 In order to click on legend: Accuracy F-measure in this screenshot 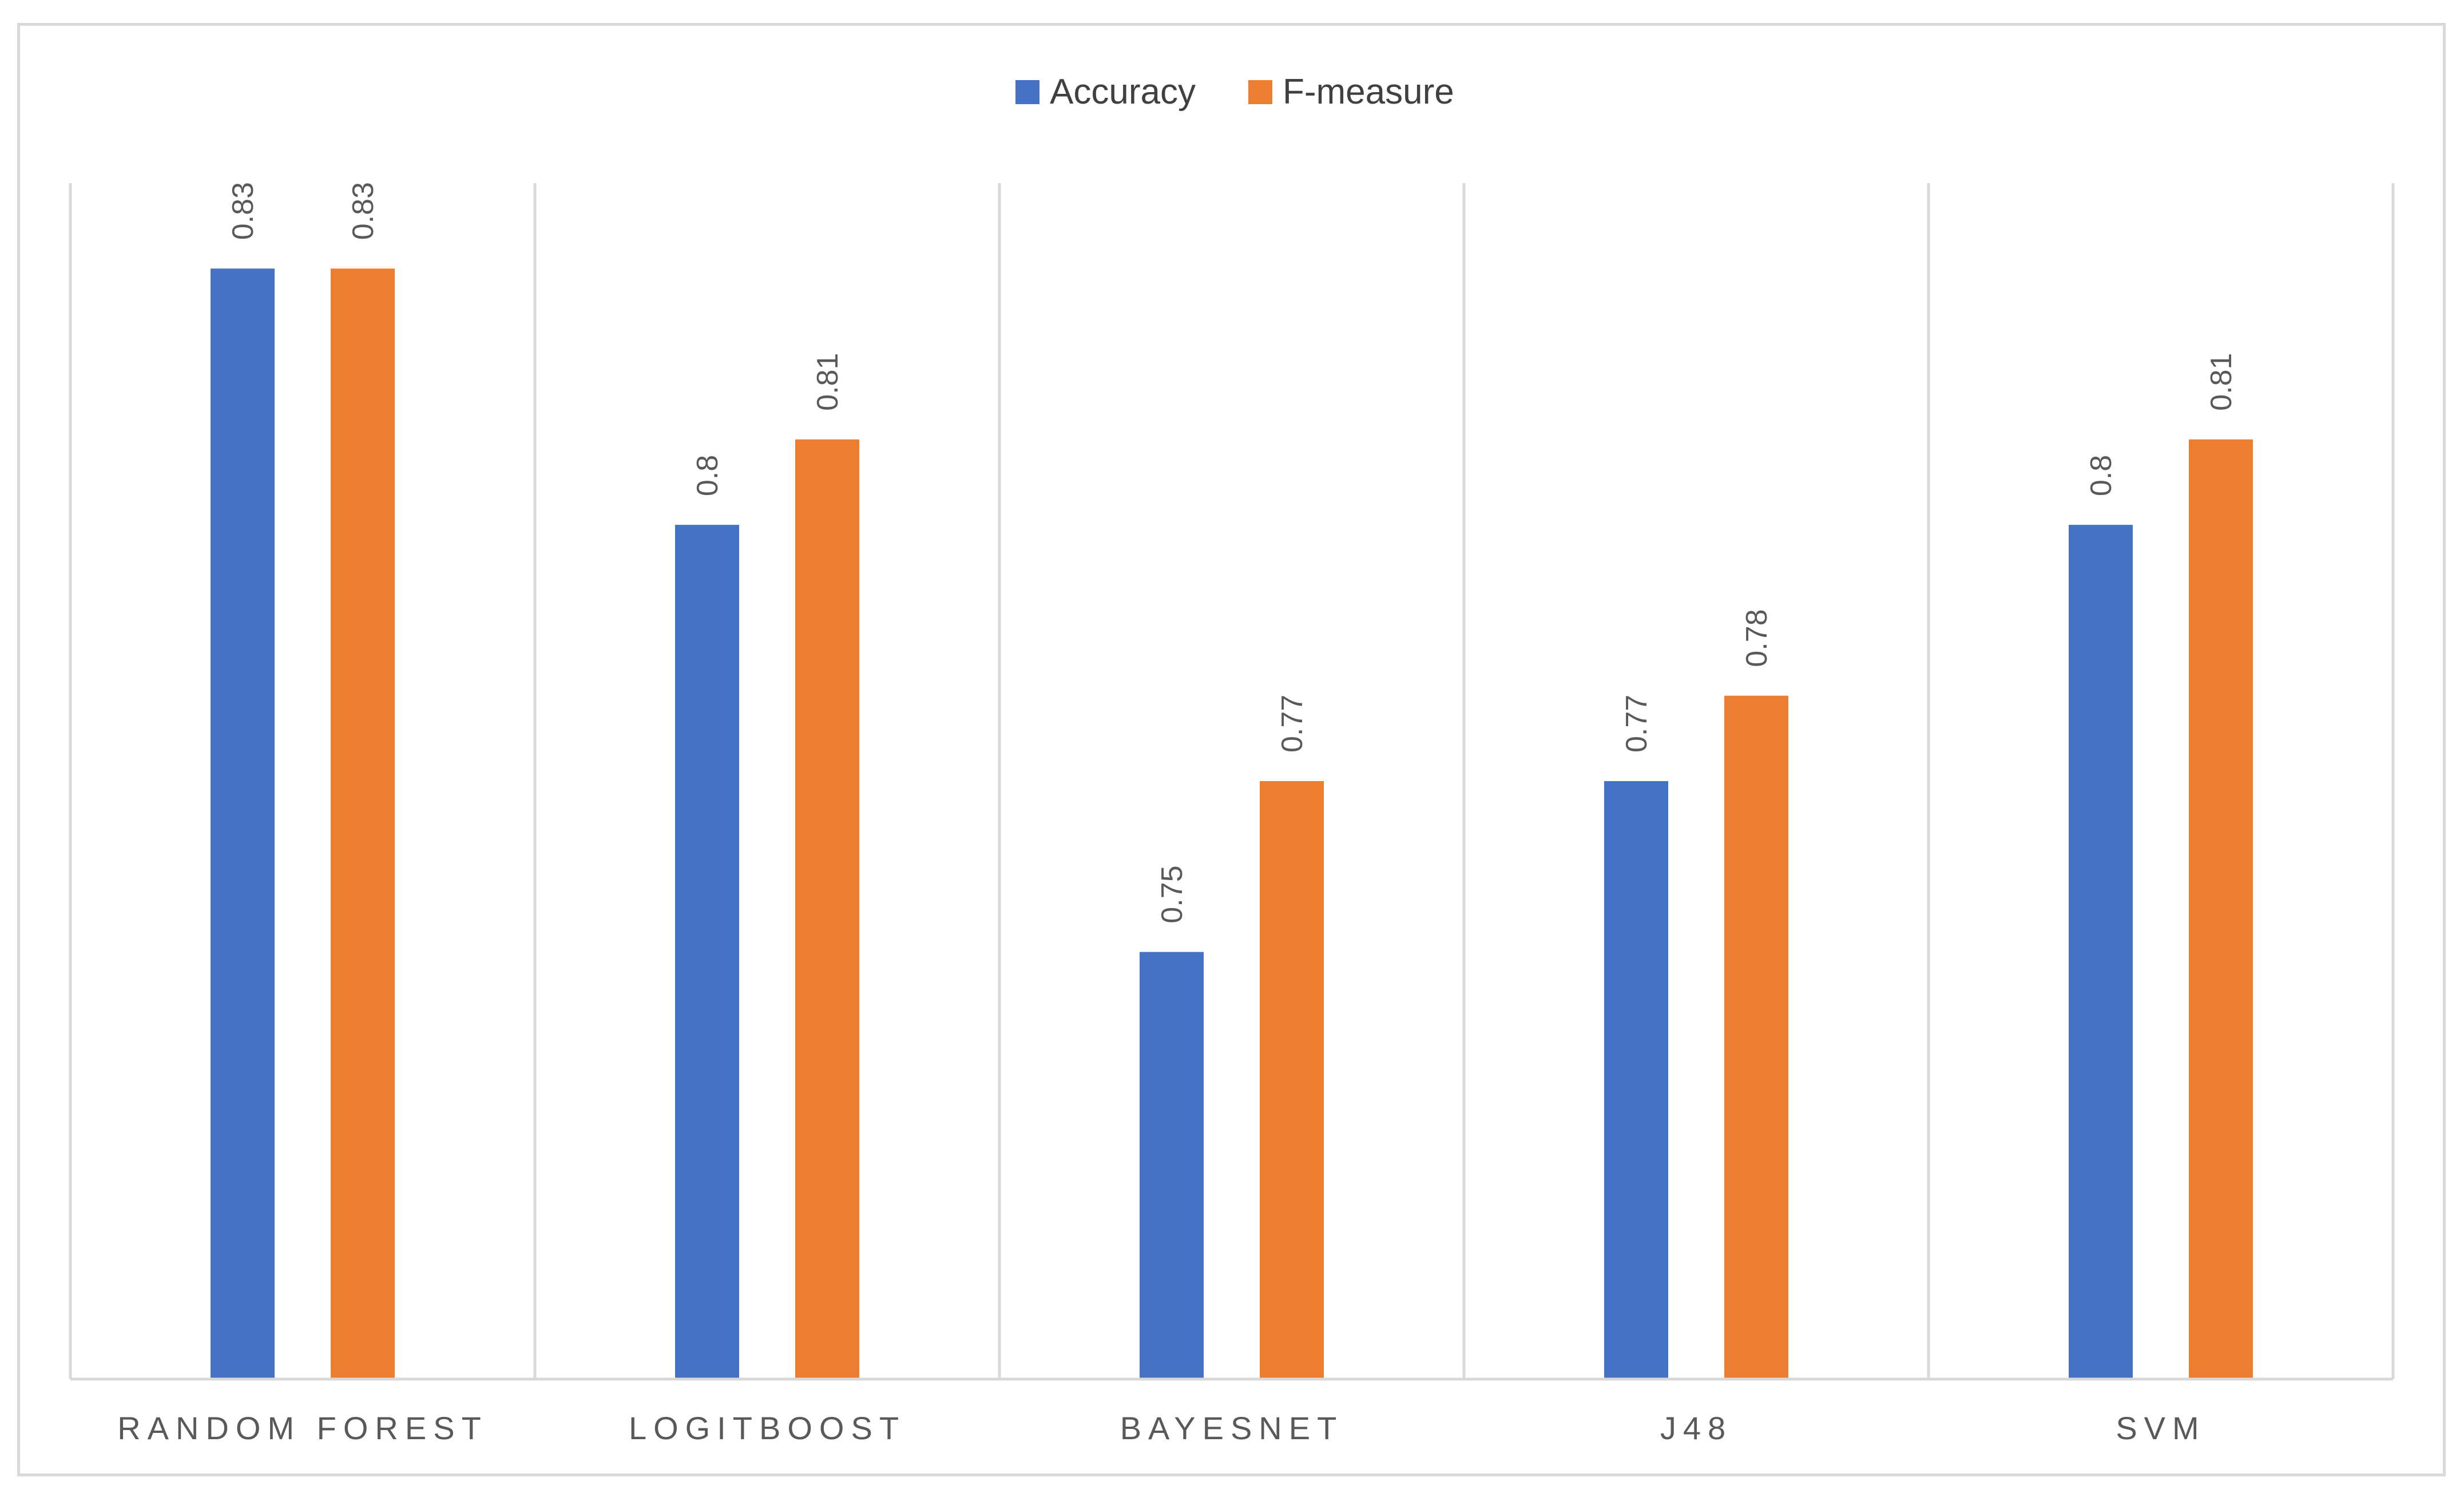, I will do `click(1234, 92)`.